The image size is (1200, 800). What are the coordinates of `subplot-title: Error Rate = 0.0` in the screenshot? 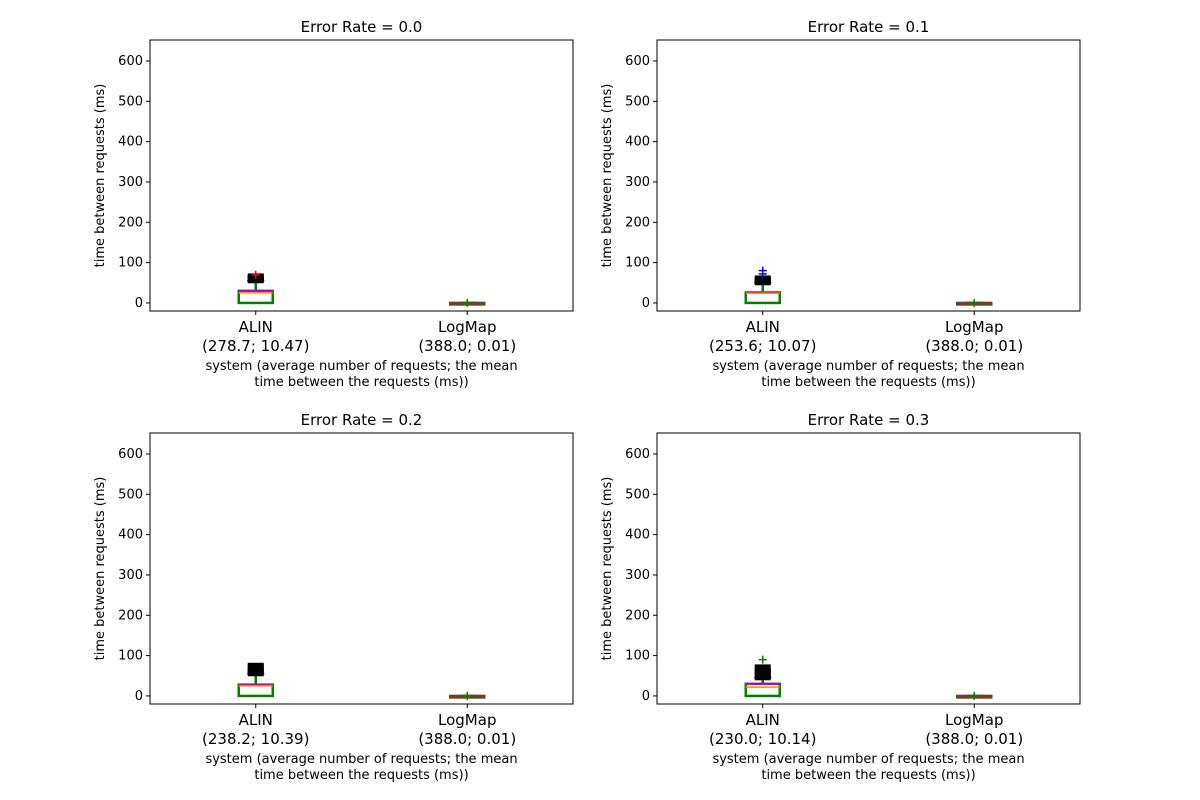 It's located at (362, 27).